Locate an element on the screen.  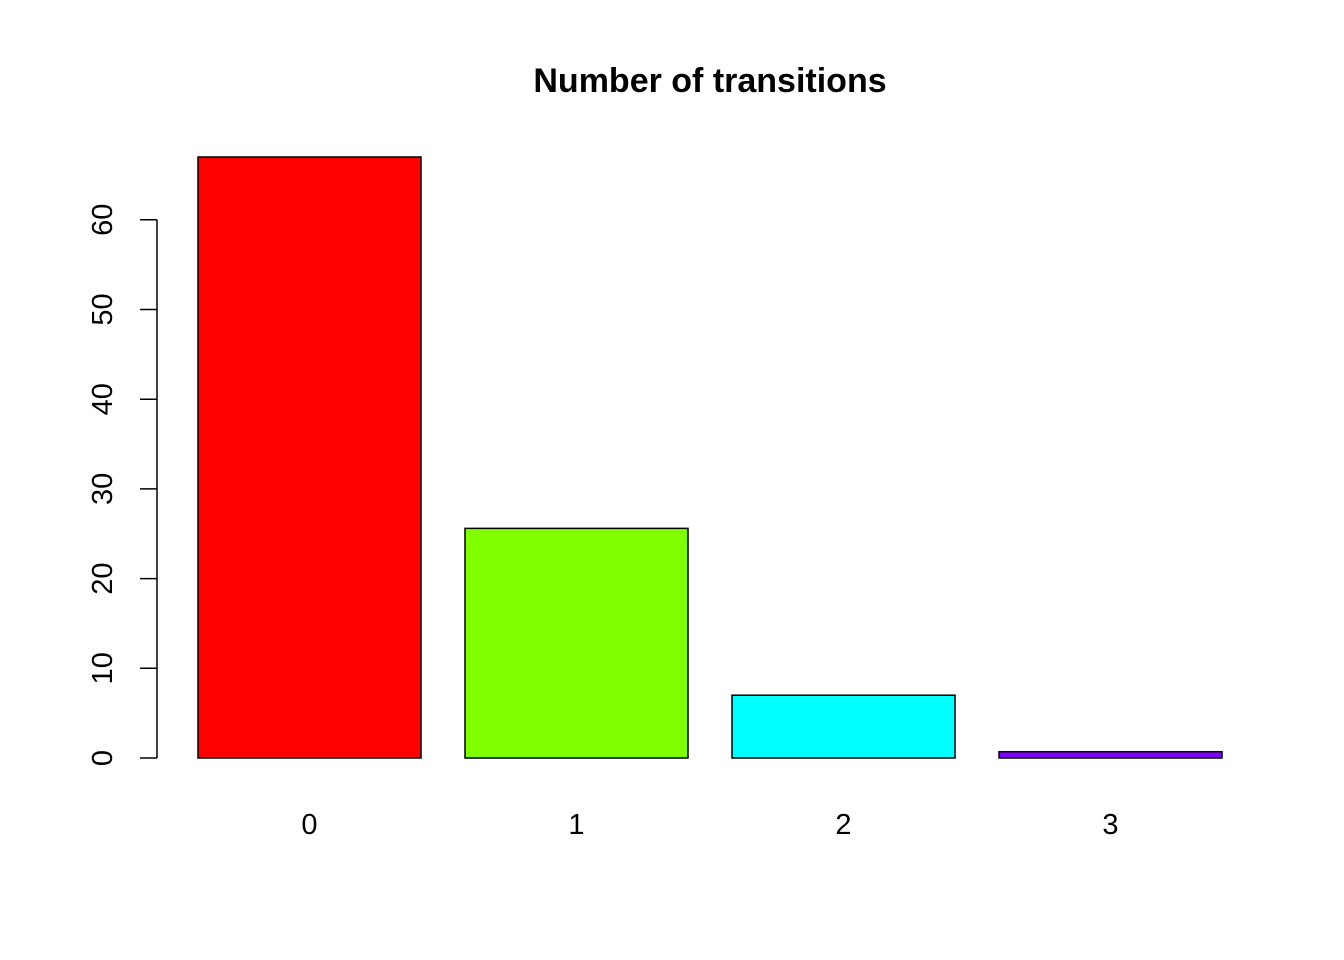
x-tick-label: 1 is located at coordinates (576, 825).